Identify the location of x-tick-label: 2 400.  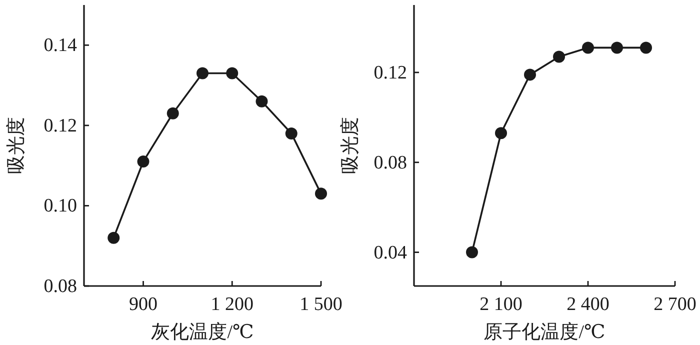
(588, 304).